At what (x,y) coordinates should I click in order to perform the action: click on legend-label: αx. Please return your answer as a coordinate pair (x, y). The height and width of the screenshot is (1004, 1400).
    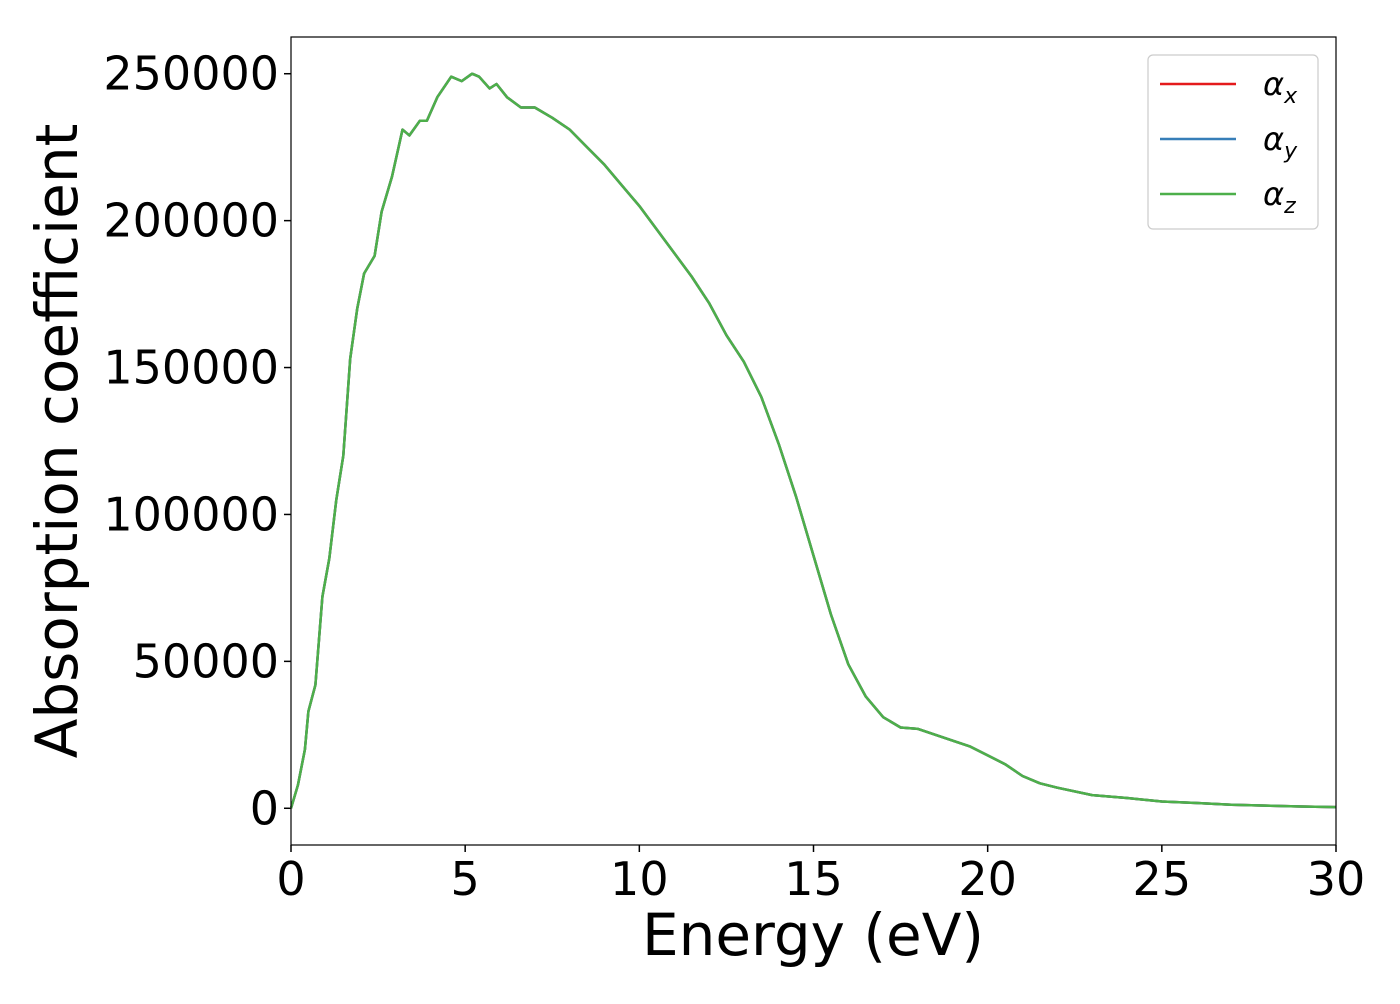
    Looking at the image, I should click on (1280, 87).